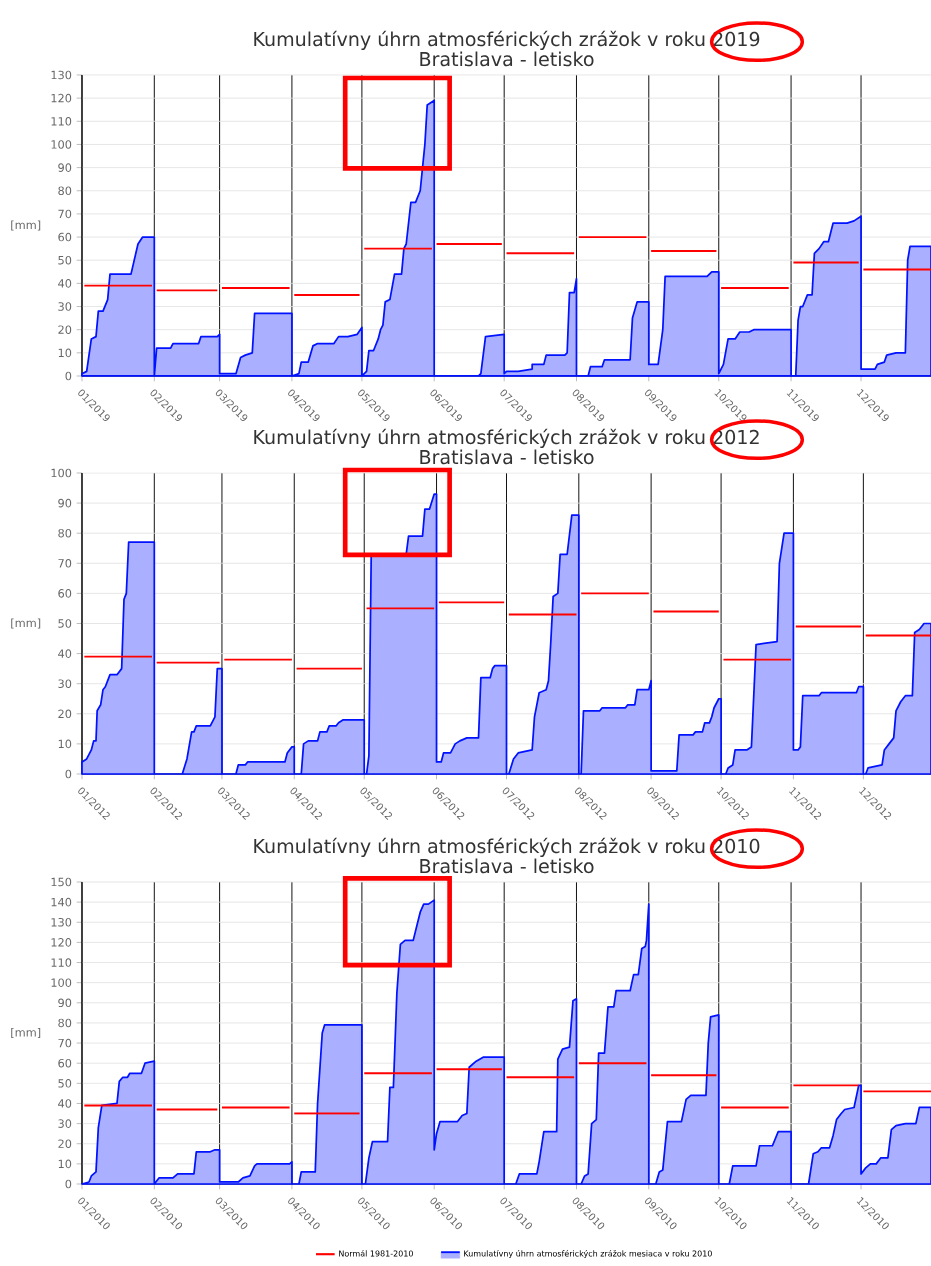 The image size is (931, 1266). What do you see at coordinates (588, 1254) in the screenshot?
I see `legend-label: Kumulatívny úhrn atmosférických zrážok mesiaca v roku 2010` at bounding box center [588, 1254].